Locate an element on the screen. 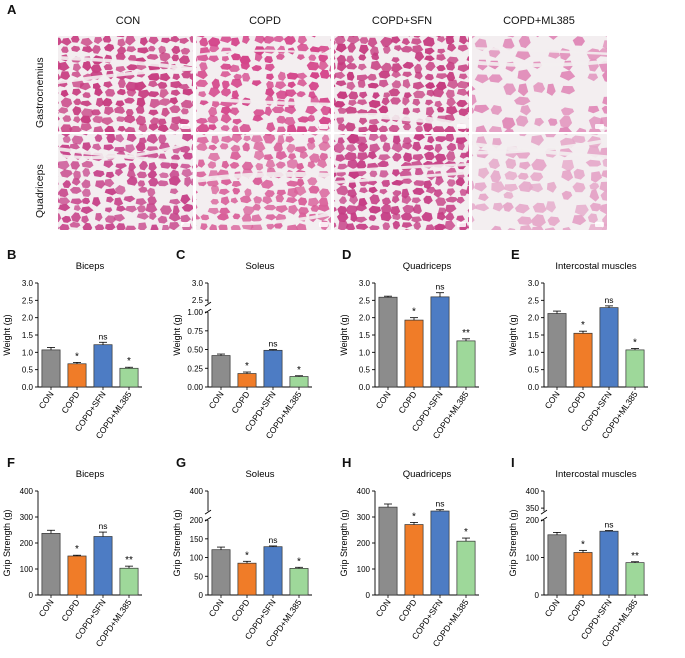 This screenshot has height=658, width=685. y-tick-label: 350 is located at coordinates (533, 508).